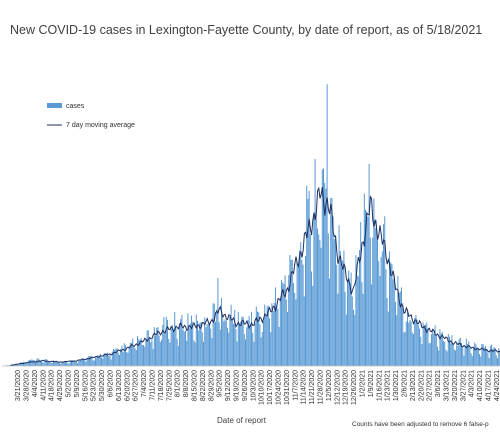 This screenshot has width=500, height=438. I want to click on x-axis-title: Date of report, so click(242, 420).